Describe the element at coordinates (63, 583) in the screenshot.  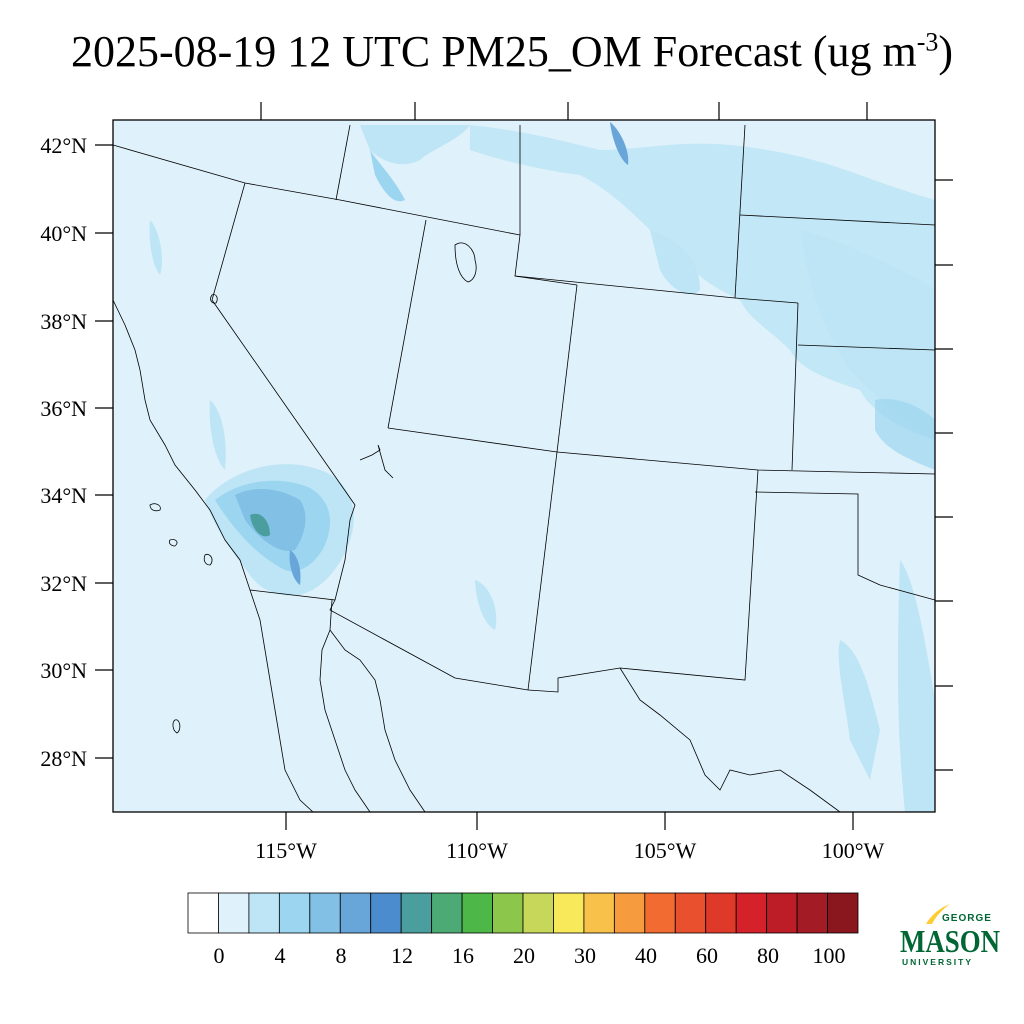
I see `lat-label: 32°N` at that location.